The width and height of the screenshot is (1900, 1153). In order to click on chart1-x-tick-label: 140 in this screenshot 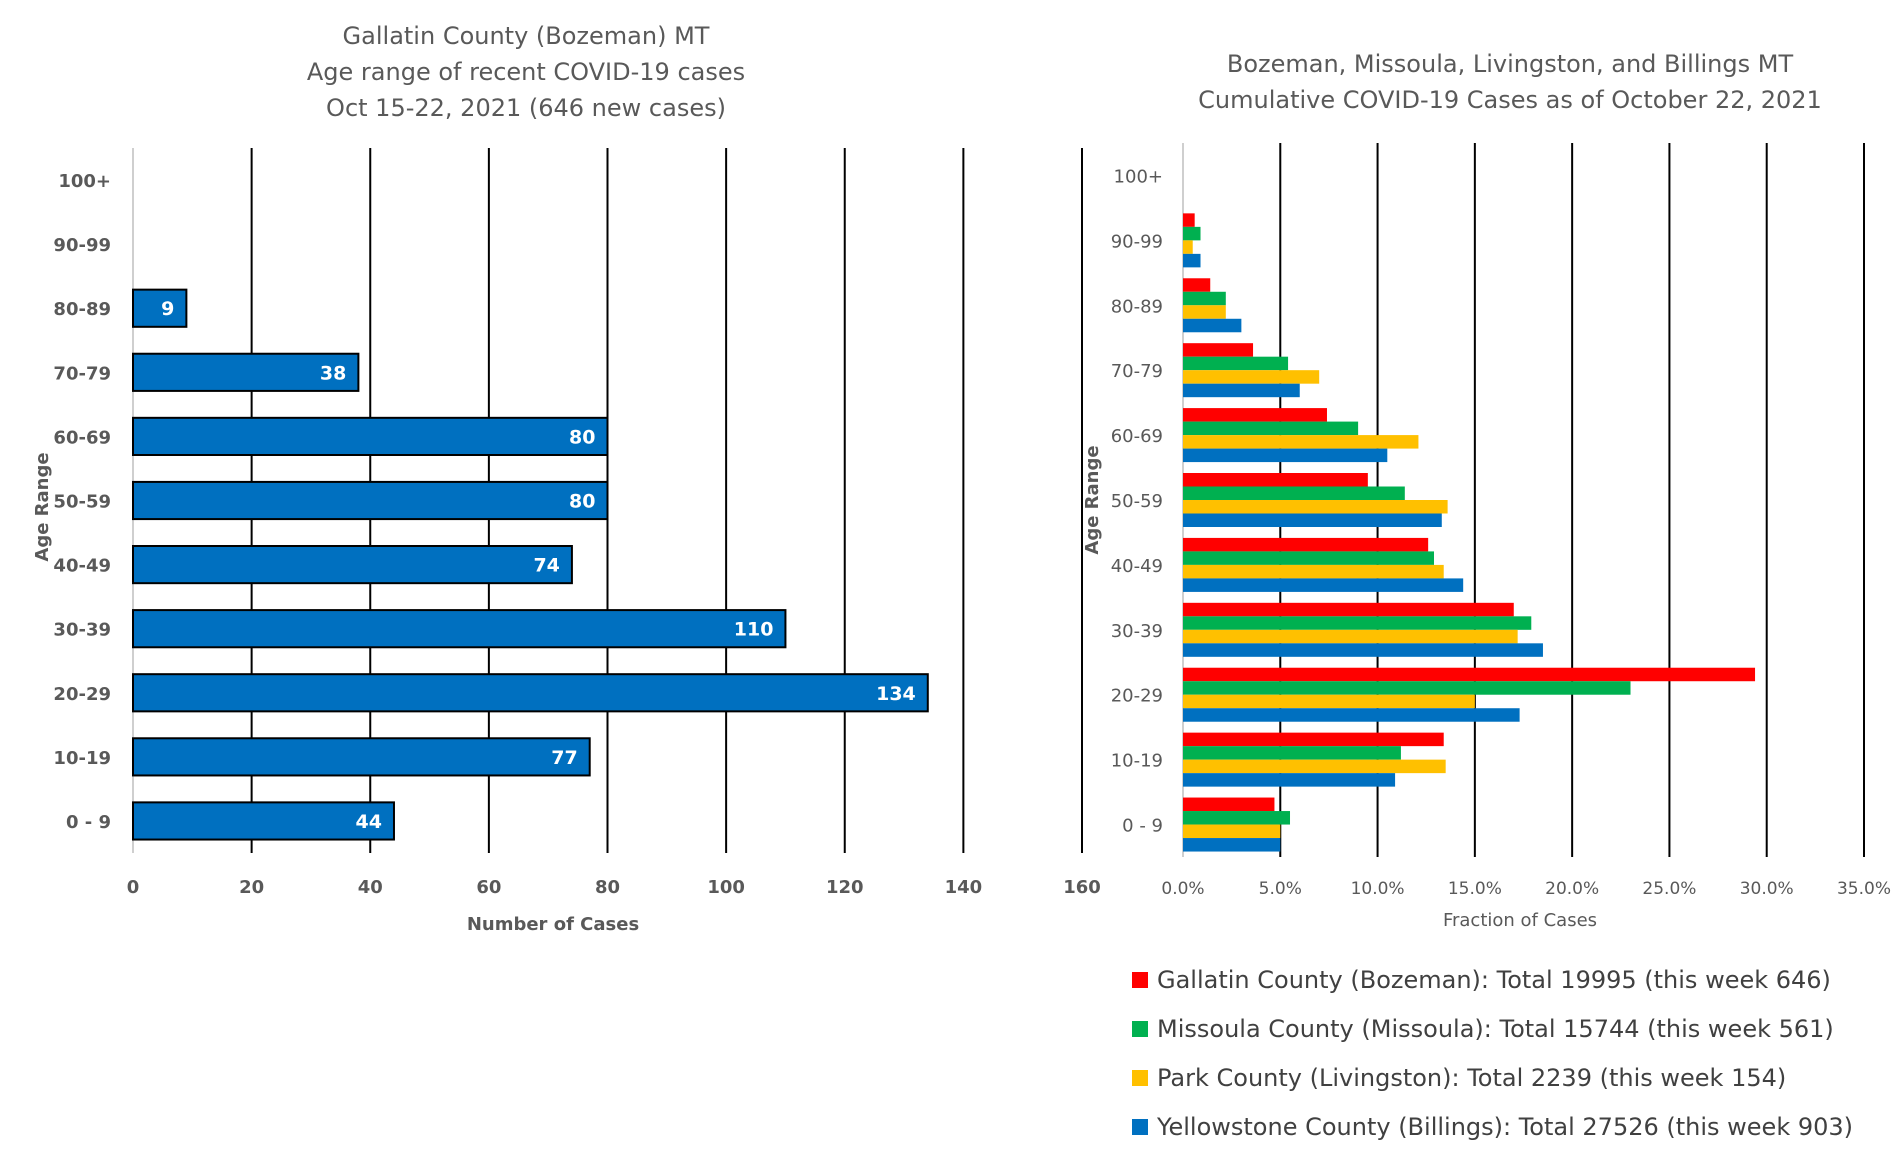, I will do `click(964, 887)`.